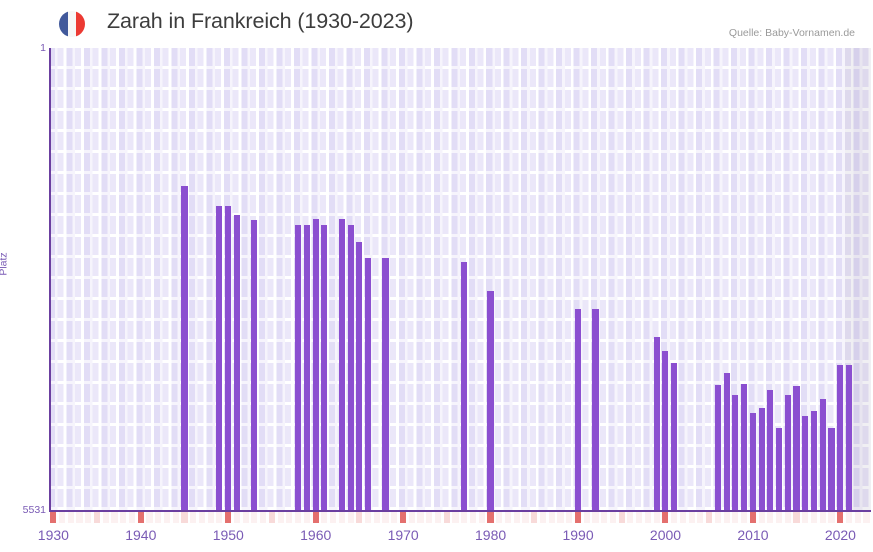  I want to click on source-attribution: Quelle: Baby-Vornamen.de, so click(791, 33).